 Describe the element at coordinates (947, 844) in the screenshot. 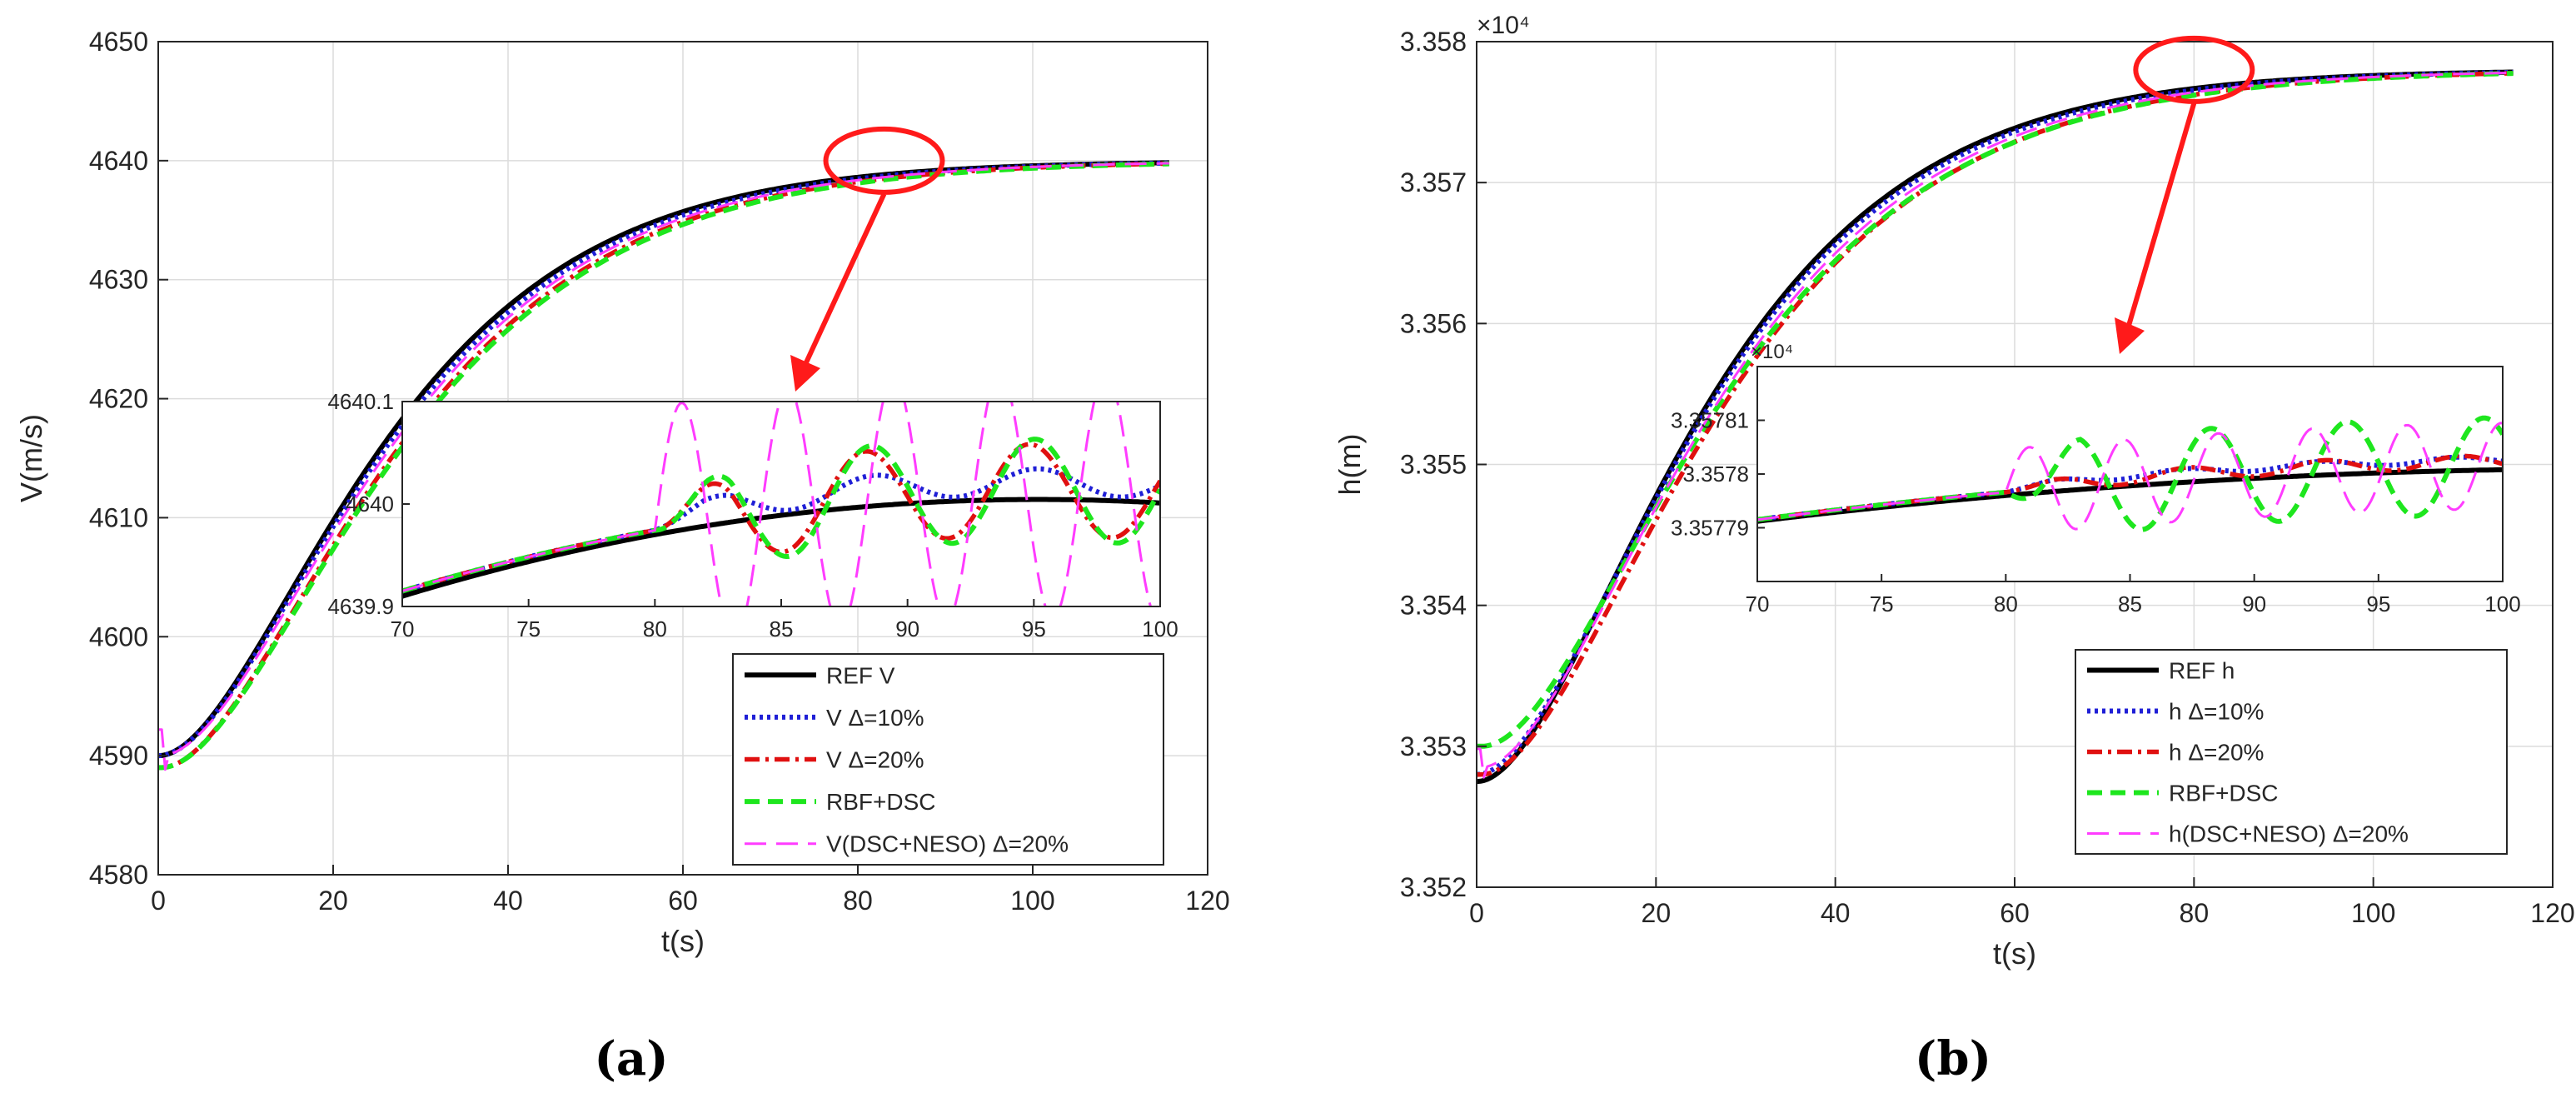

I see `legend-entry: V(DSC+NESO) Δ=20%` at that location.